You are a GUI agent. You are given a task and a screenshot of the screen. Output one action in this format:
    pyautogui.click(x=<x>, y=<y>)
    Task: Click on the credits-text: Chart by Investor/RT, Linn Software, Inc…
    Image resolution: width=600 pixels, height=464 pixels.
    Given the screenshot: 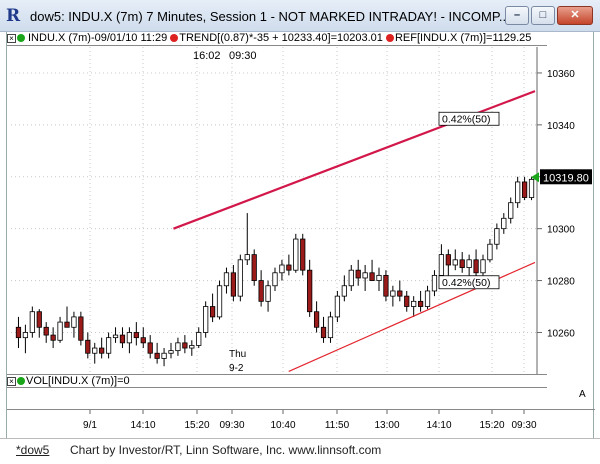 What is the action you would take?
    pyautogui.click(x=226, y=450)
    